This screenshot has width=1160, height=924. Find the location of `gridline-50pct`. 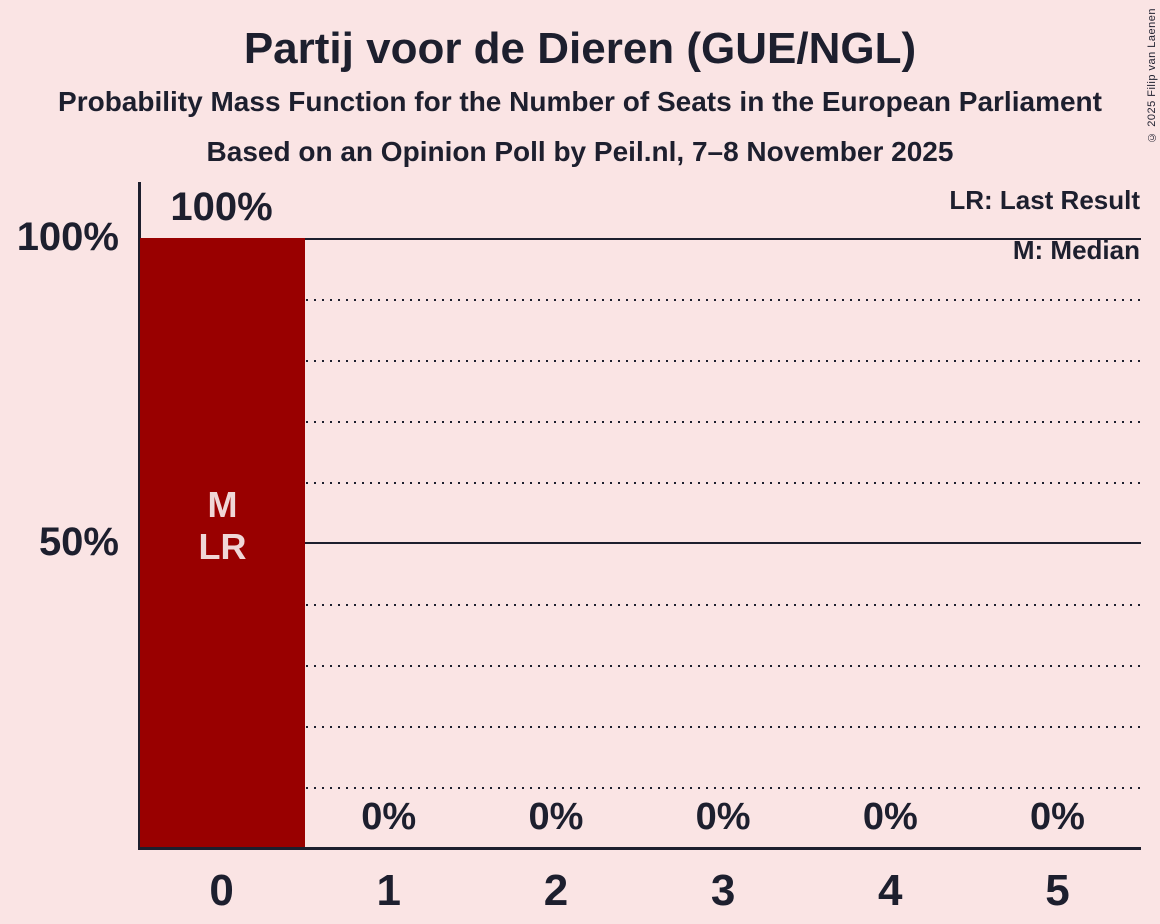

gridline-50pct is located at coordinates (639, 543).